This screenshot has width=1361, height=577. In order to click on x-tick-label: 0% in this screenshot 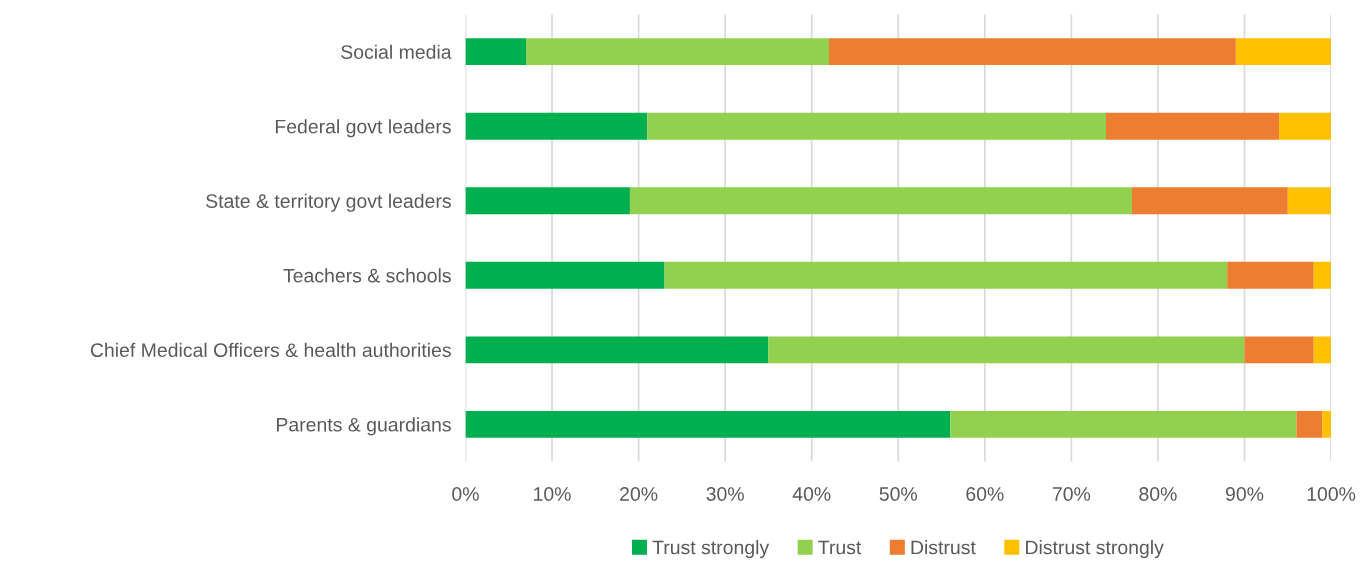, I will do `click(465, 494)`.